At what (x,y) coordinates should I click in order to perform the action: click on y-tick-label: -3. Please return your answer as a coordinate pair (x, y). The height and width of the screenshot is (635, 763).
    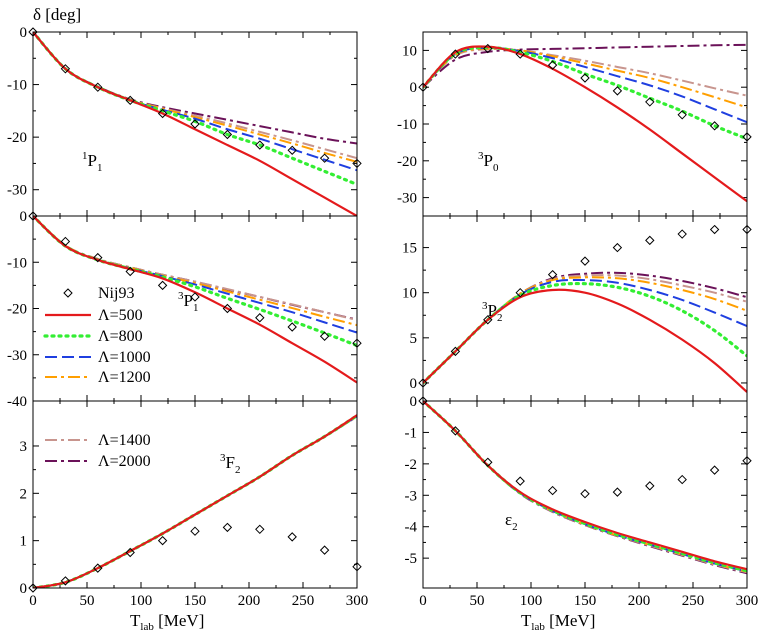
    Looking at the image, I should click on (411, 496).